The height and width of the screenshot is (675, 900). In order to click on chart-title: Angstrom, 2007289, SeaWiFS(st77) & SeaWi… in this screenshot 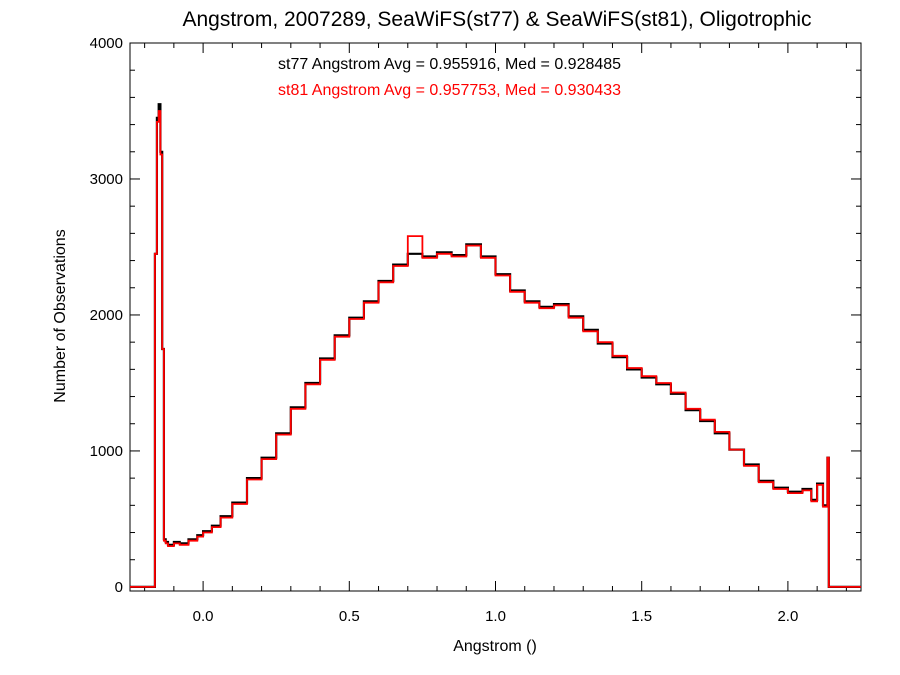, I will do `click(496, 19)`.